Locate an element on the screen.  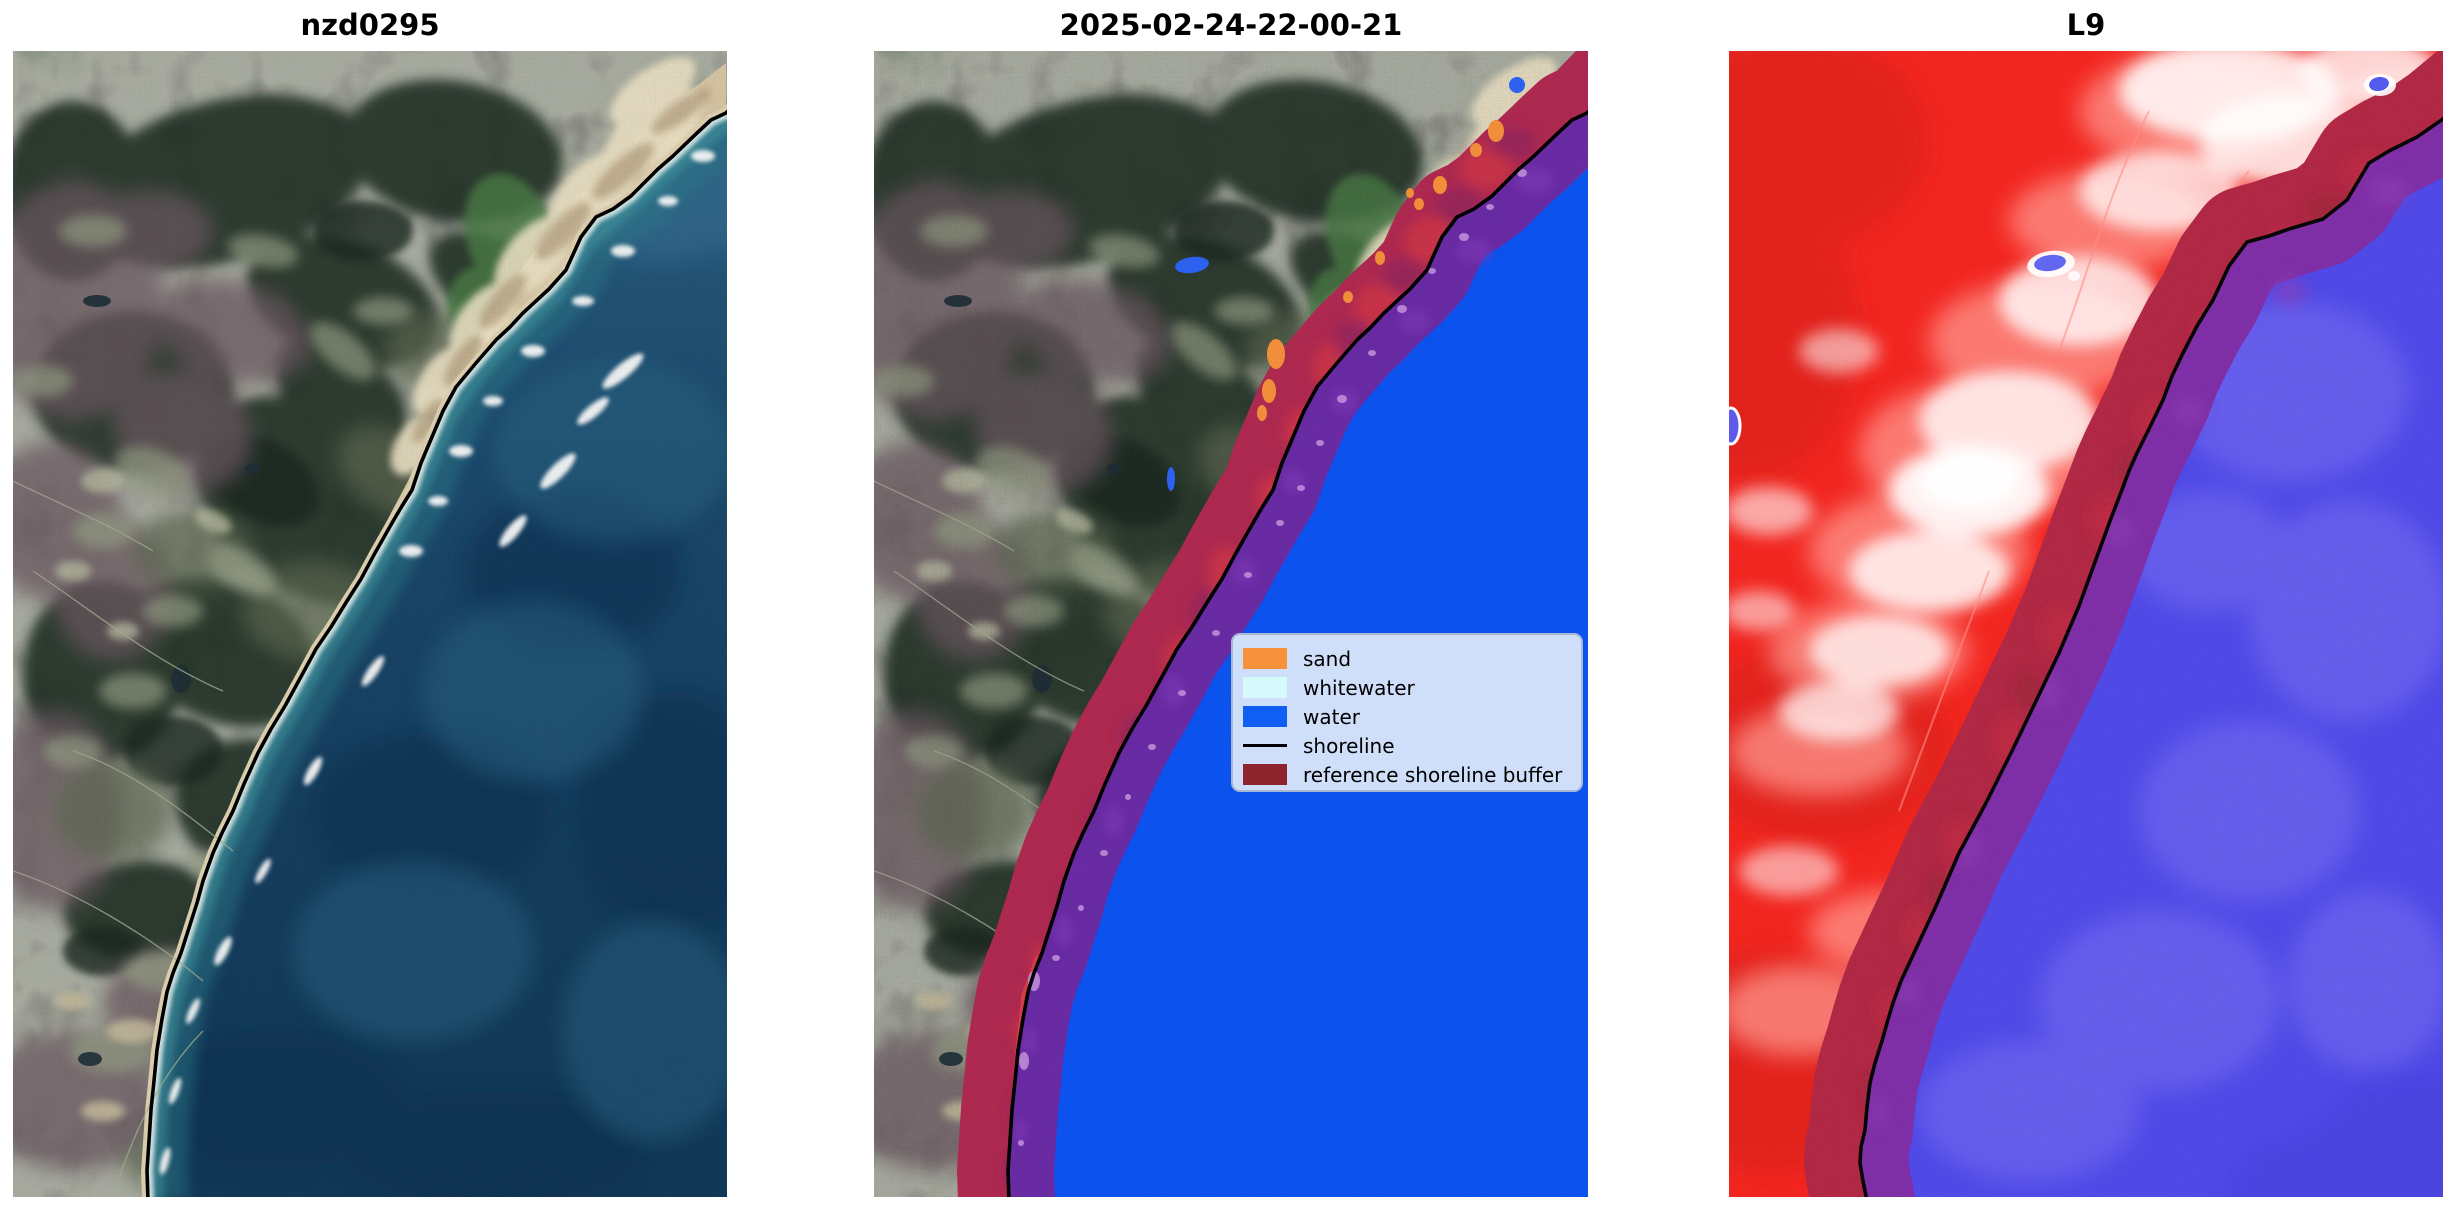
sand-swatch is located at coordinates (1265, 658).